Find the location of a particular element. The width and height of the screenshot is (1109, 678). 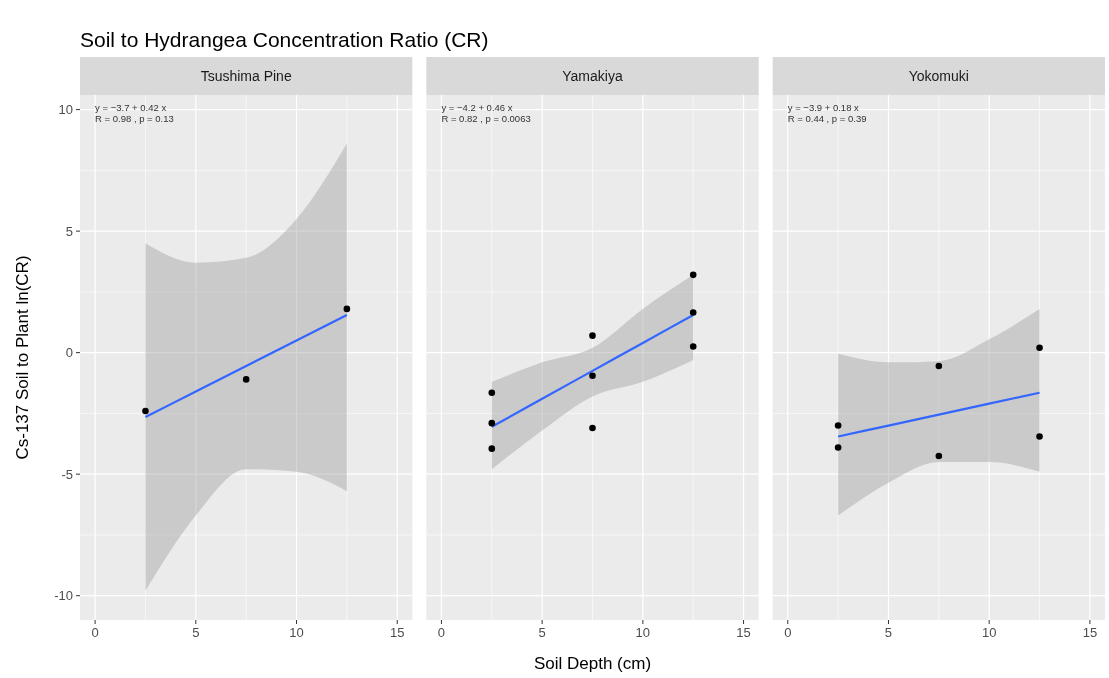

chart-subtitle: Yokomuki is located at coordinates (938, 76).